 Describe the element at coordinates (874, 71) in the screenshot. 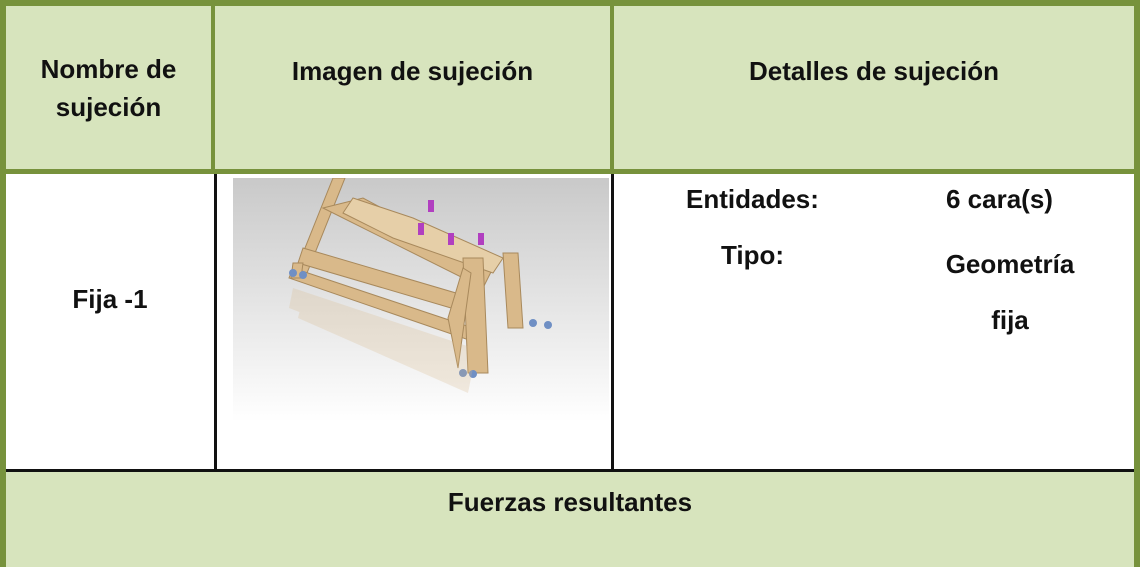

I see `header-cell: Detalles de sujeción` at that location.